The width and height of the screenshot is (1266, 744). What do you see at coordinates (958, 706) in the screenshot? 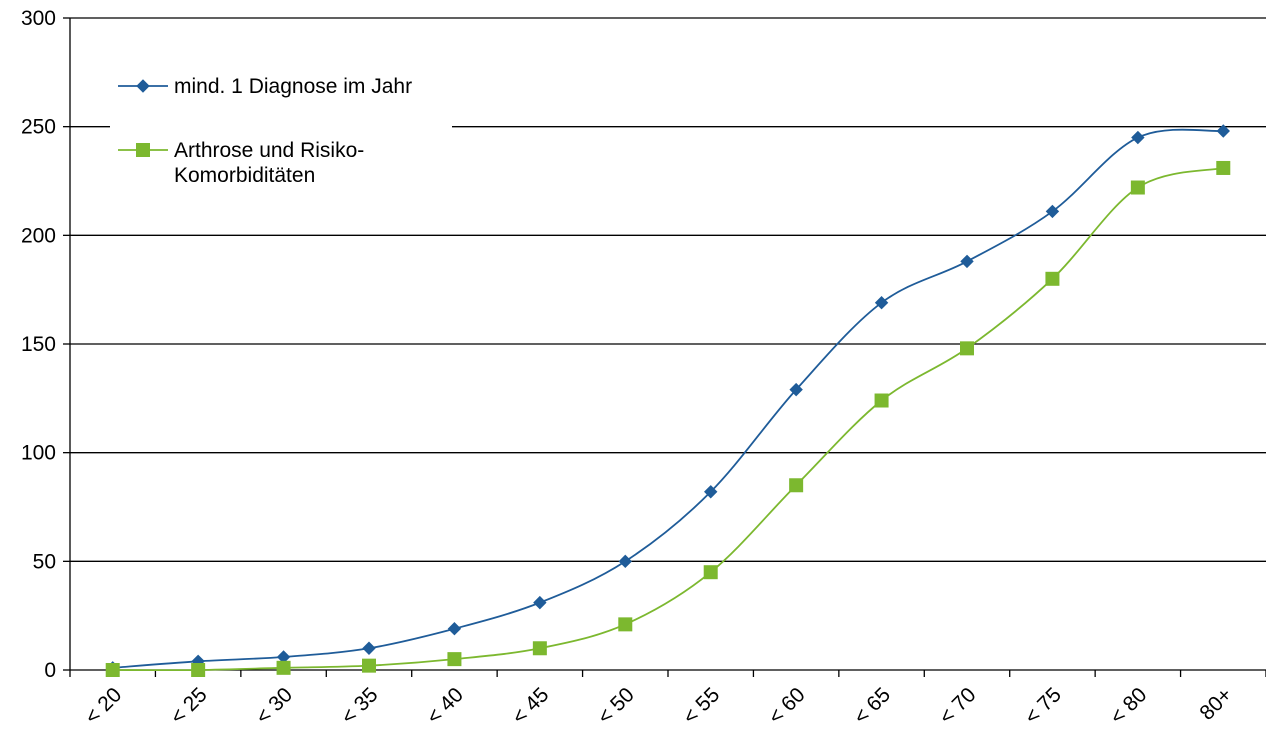
I see `x-tick-label: < 70` at bounding box center [958, 706].